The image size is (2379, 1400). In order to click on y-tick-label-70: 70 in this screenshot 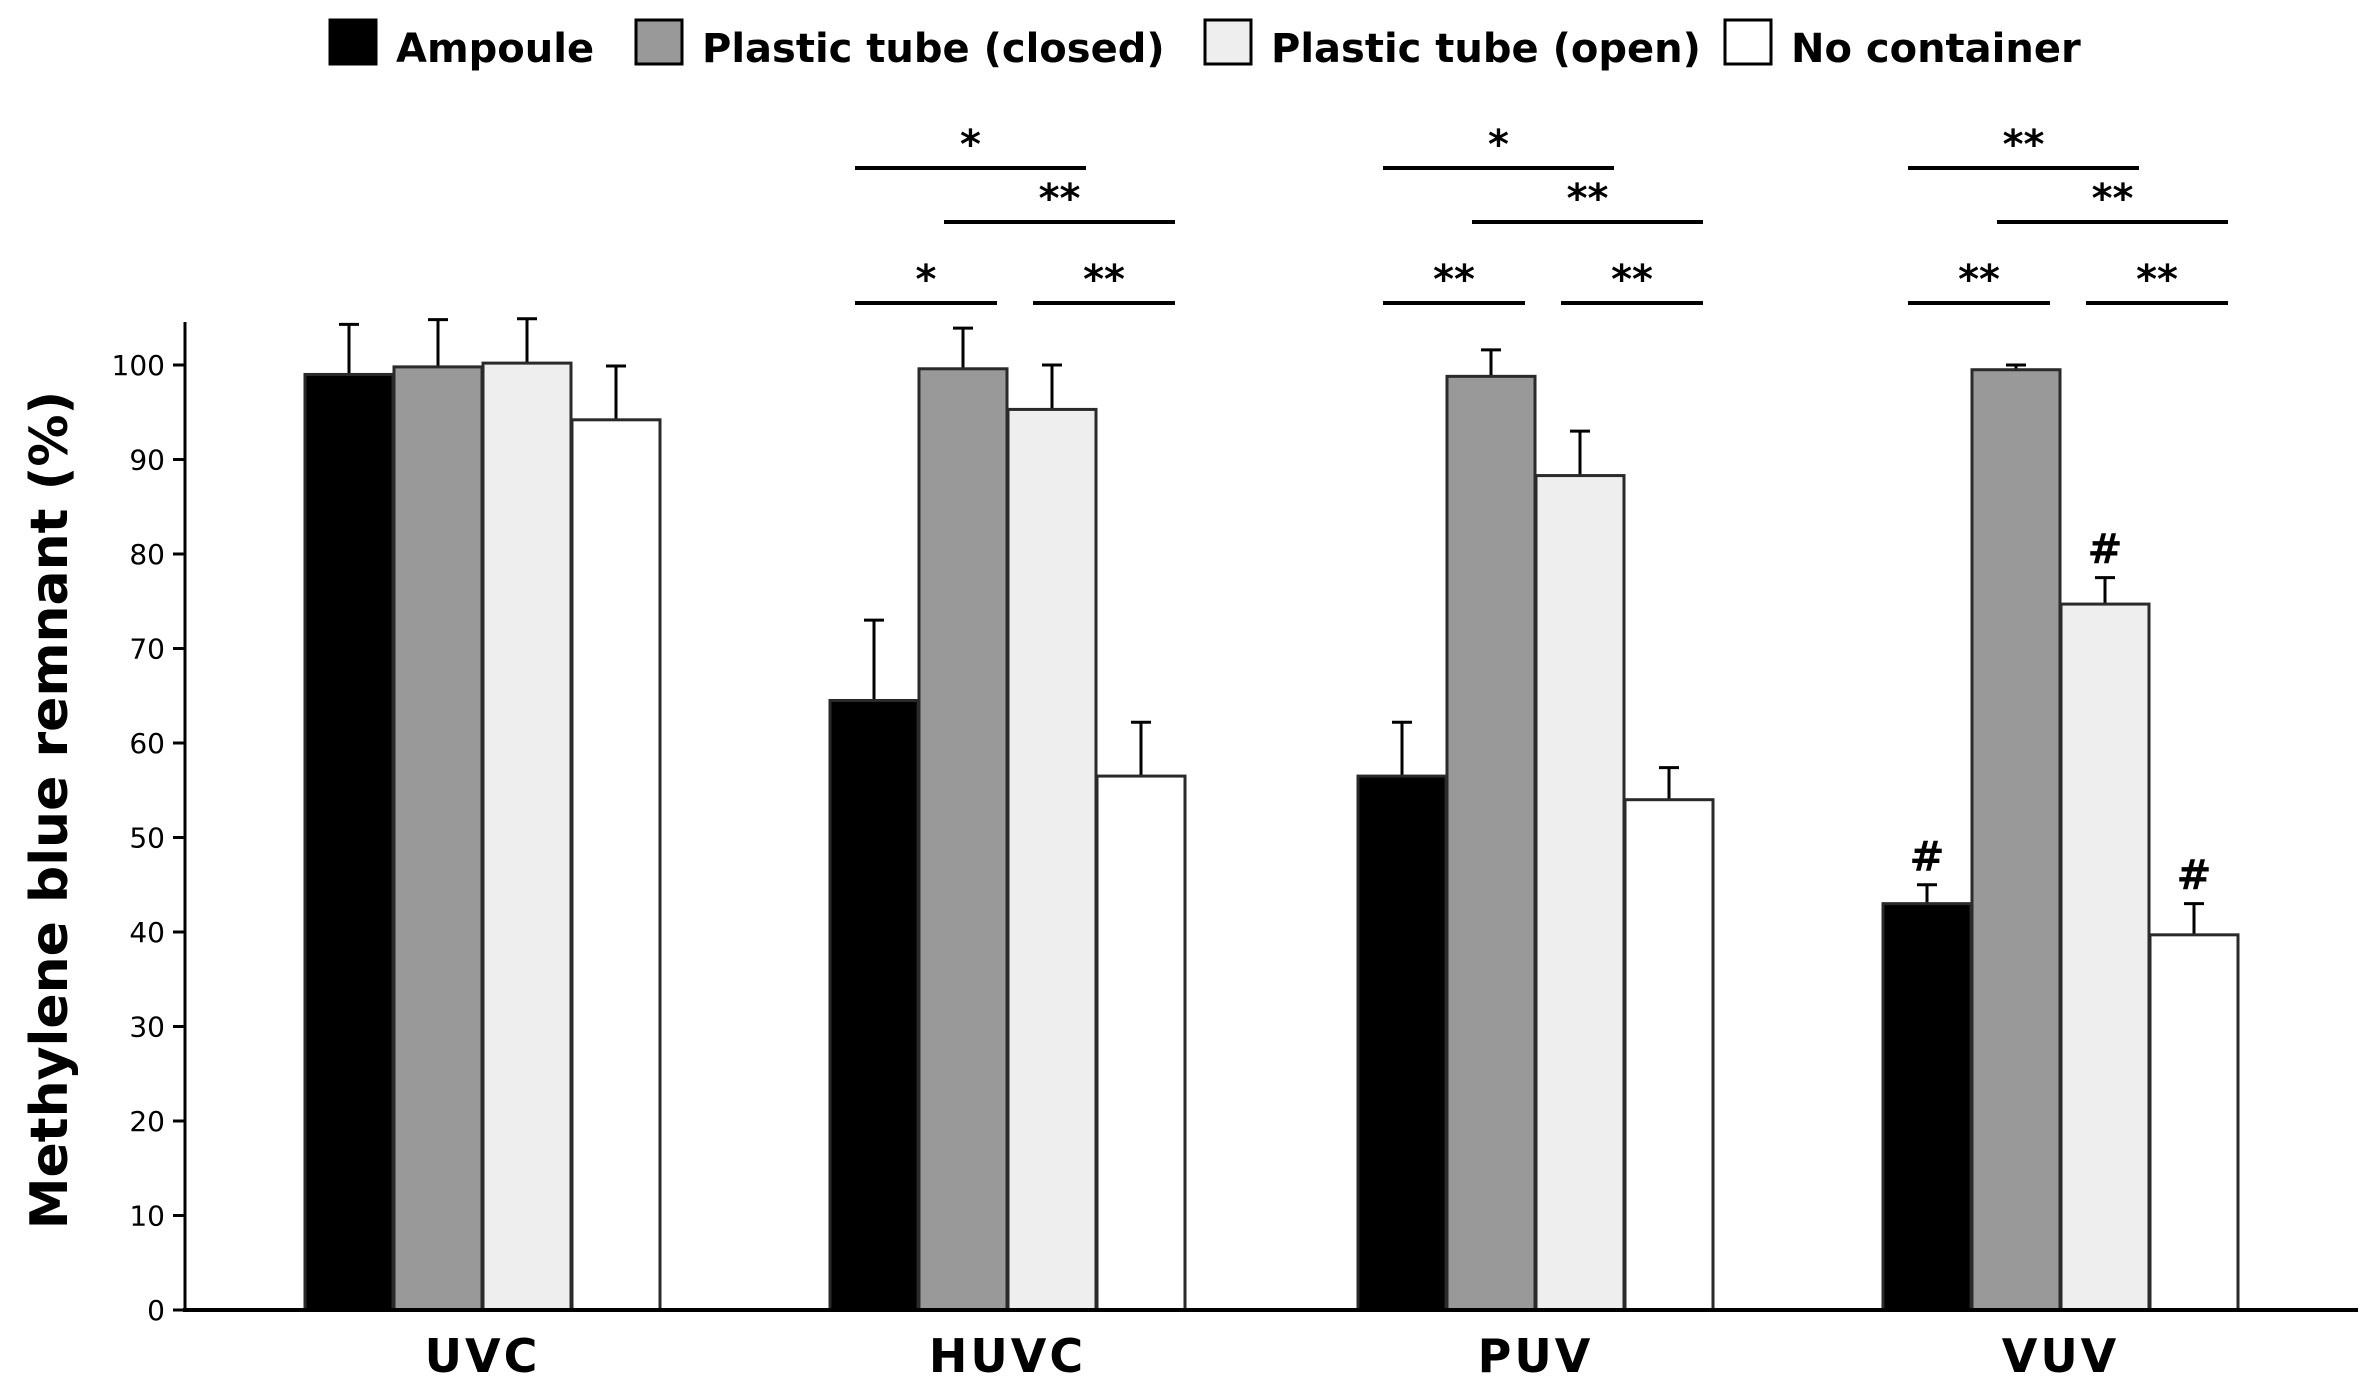, I will do `click(147, 649)`.